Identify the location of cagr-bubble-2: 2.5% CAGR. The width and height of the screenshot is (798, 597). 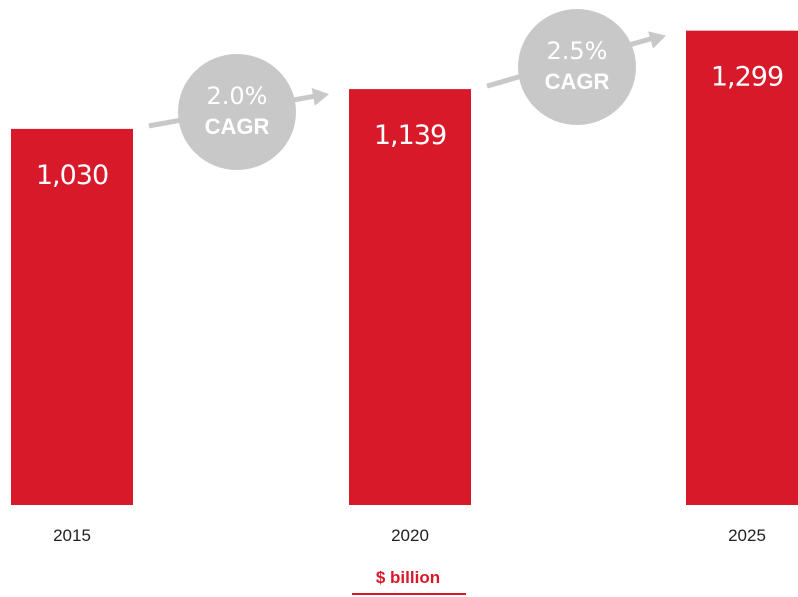
(577, 67).